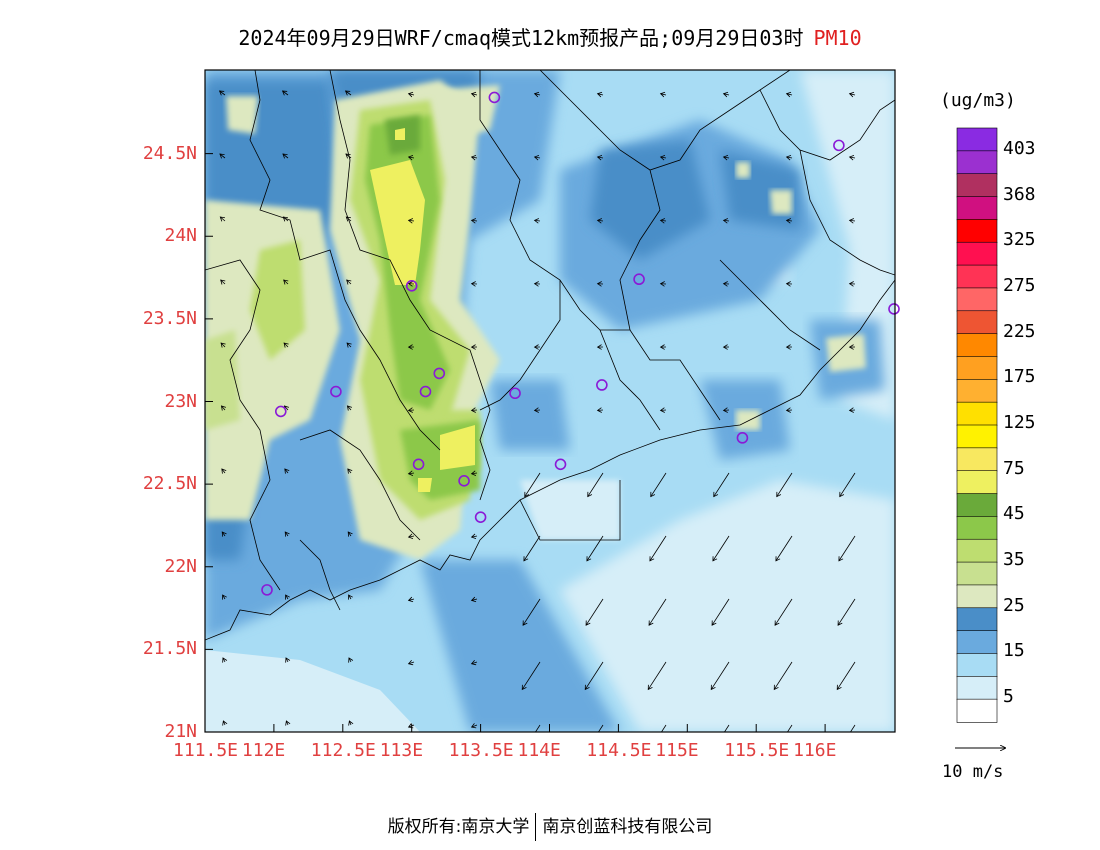 This screenshot has width=1100, height=850. What do you see at coordinates (978, 100) in the screenshot?
I see `legend-unit: (ug/m3)` at bounding box center [978, 100].